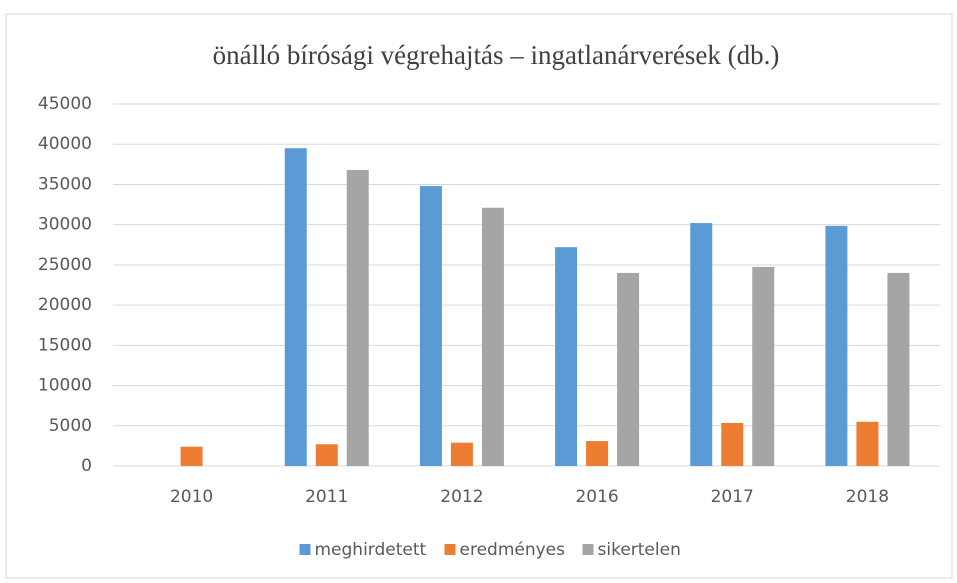 Image resolution: width=957 pixels, height=583 pixels. Describe the element at coordinates (732, 497) in the screenshot. I see `x-tick-label: 2017` at that location.